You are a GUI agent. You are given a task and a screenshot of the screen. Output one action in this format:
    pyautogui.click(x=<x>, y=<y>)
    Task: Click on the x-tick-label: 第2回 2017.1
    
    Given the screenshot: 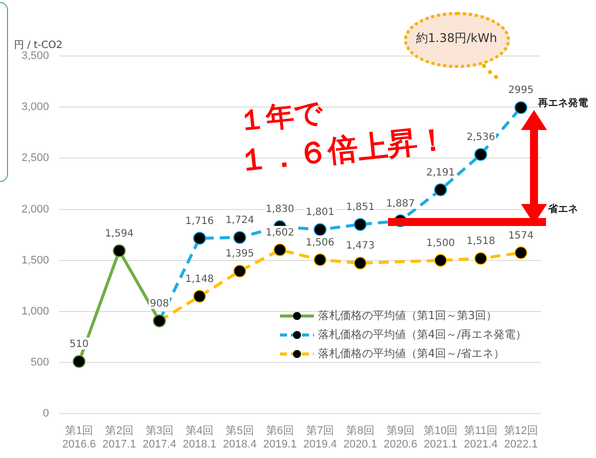 What is the action you would take?
    pyautogui.click(x=119, y=437)
    